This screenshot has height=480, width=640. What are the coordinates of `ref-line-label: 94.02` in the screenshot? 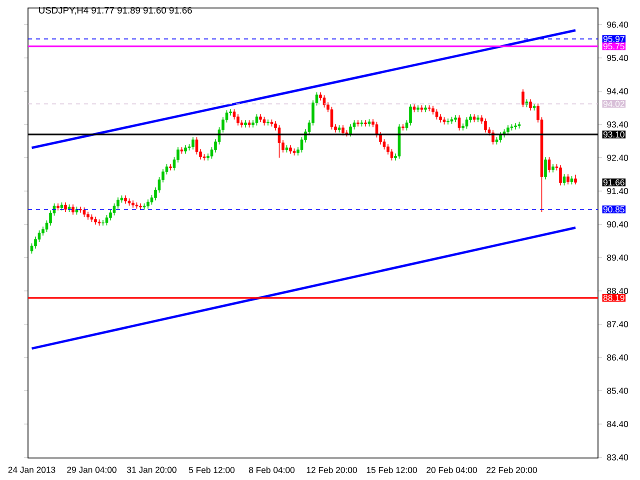 It's located at (613, 103).